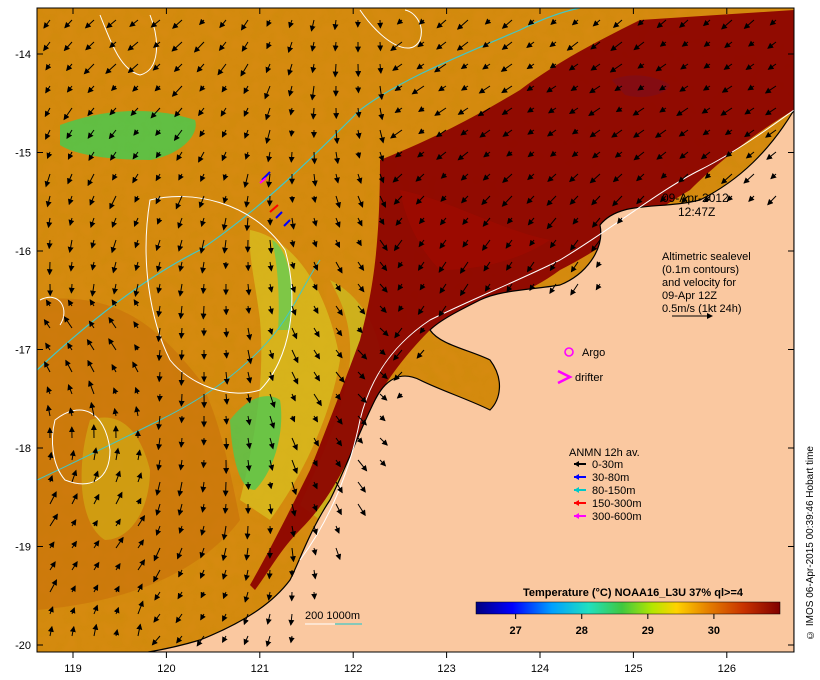 This screenshot has height=680, width=820. What do you see at coordinates (475, 230) in the screenshot?
I see `sst-hot-offshore` at bounding box center [475, 230].